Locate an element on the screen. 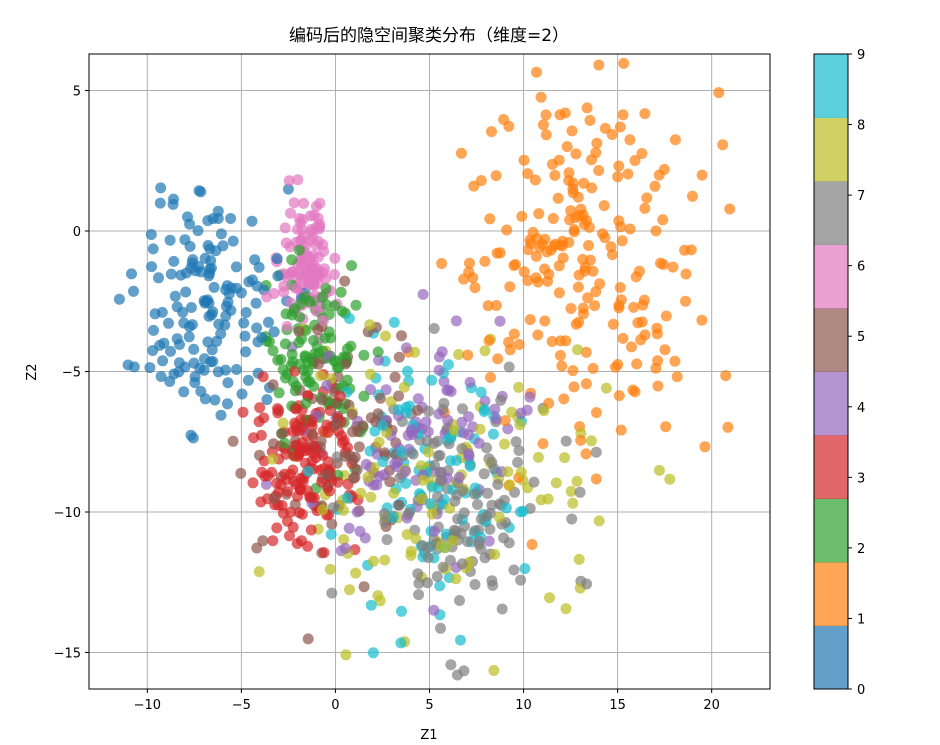 This screenshot has width=940, height=745. colorbar-frame is located at coordinates (831, 371).